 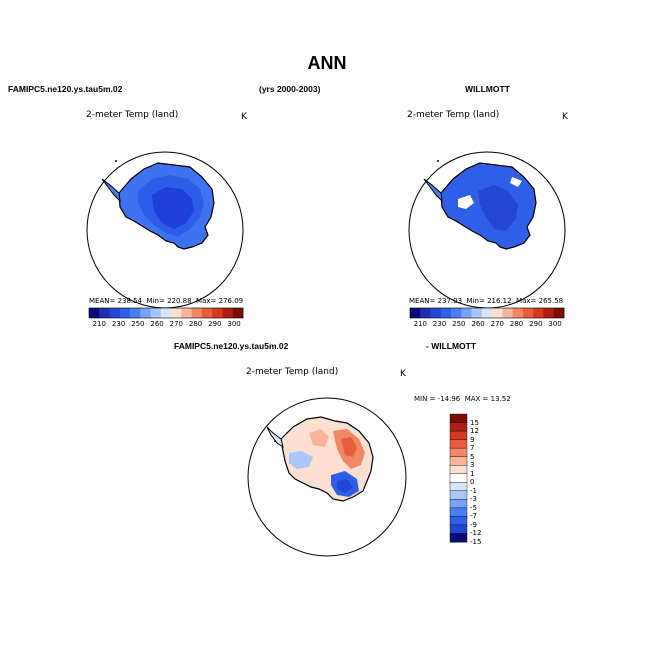 I want to click on panel3-colorbar-tick-label: 7, so click(x=472, y=448).